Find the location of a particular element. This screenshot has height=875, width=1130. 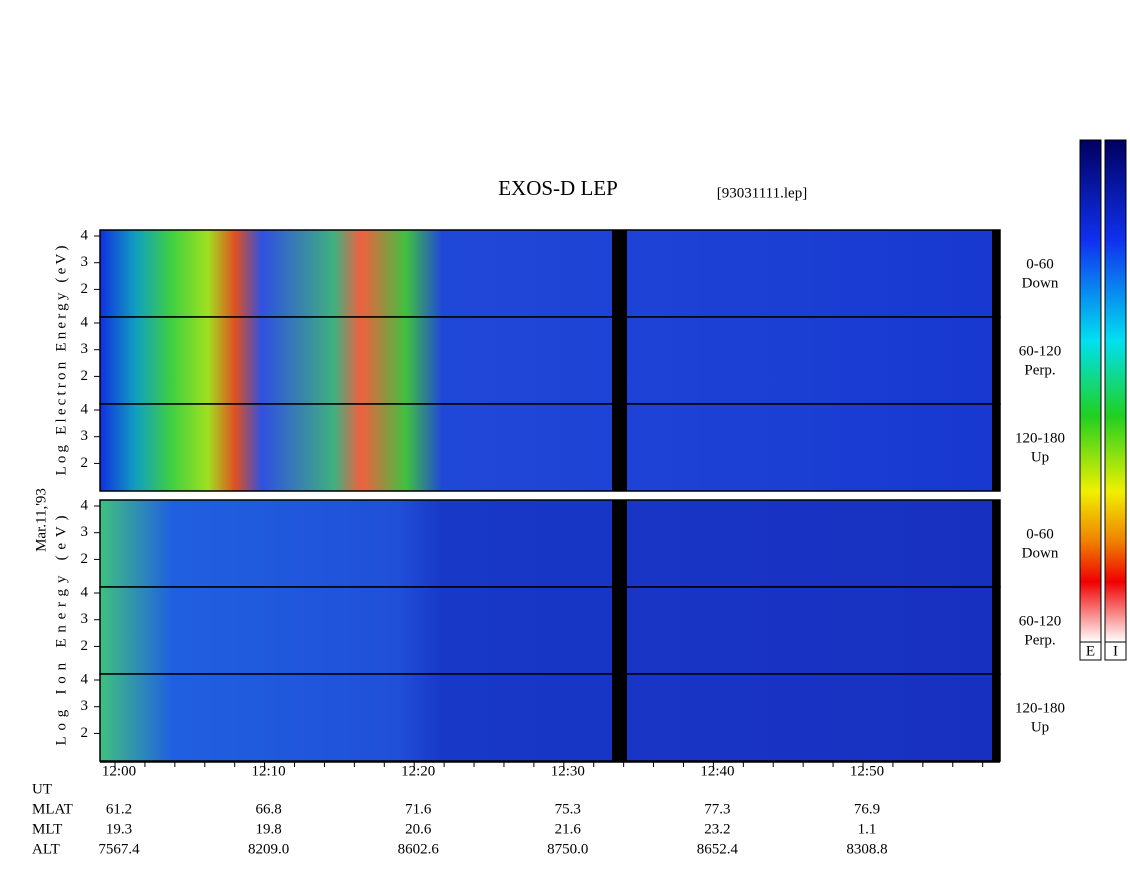

group-axis-label: Log Ion Energy (eV) is located at coordinates (61, 631).